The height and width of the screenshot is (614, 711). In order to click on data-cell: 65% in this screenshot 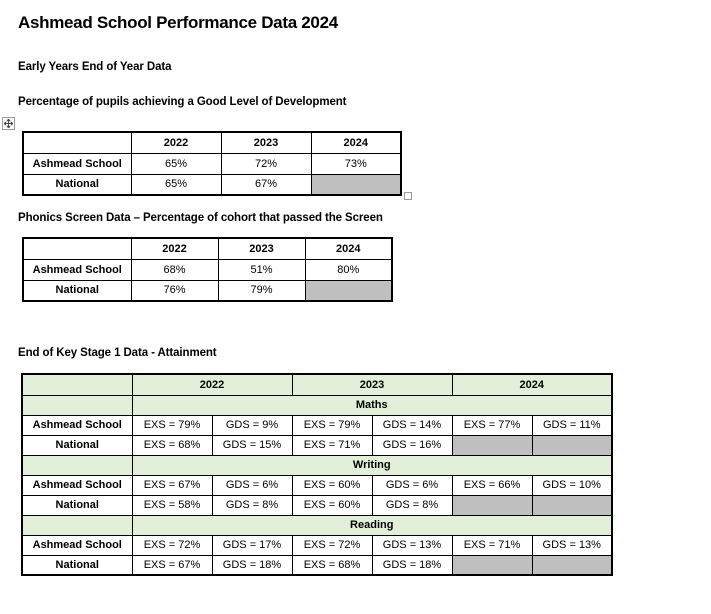, I will do `click(176, 163)`.